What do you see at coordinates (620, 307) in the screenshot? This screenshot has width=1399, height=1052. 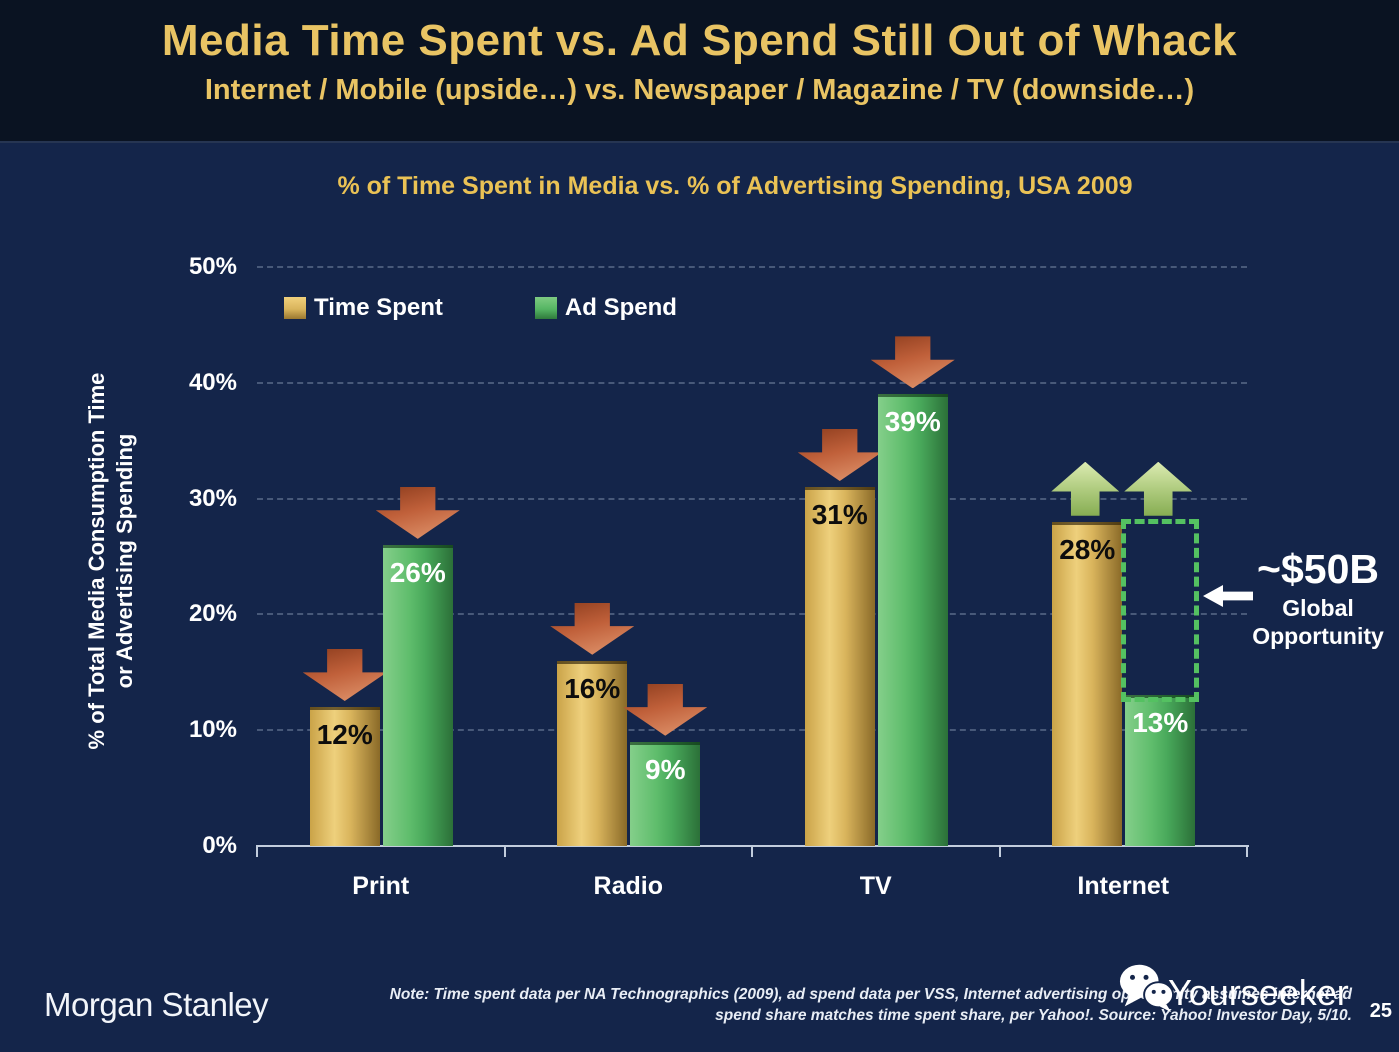 I see `legend-label: Ad Spend` at bounding box center [620, 307].